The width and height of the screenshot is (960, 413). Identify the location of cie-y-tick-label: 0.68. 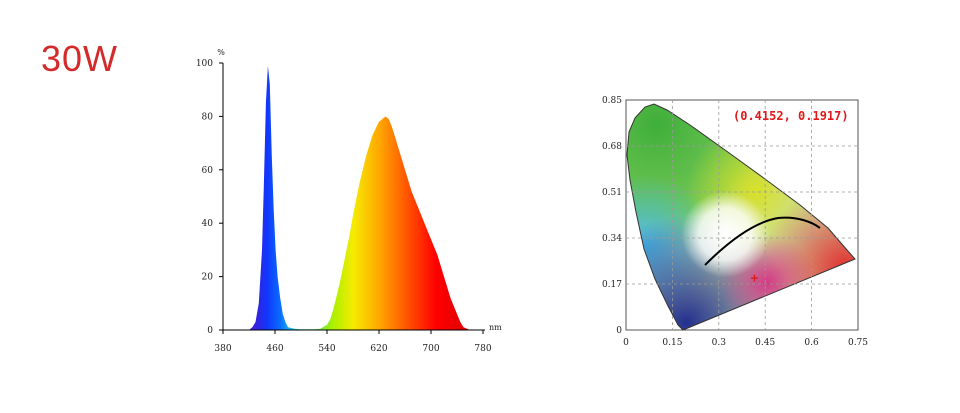
(612, 147).